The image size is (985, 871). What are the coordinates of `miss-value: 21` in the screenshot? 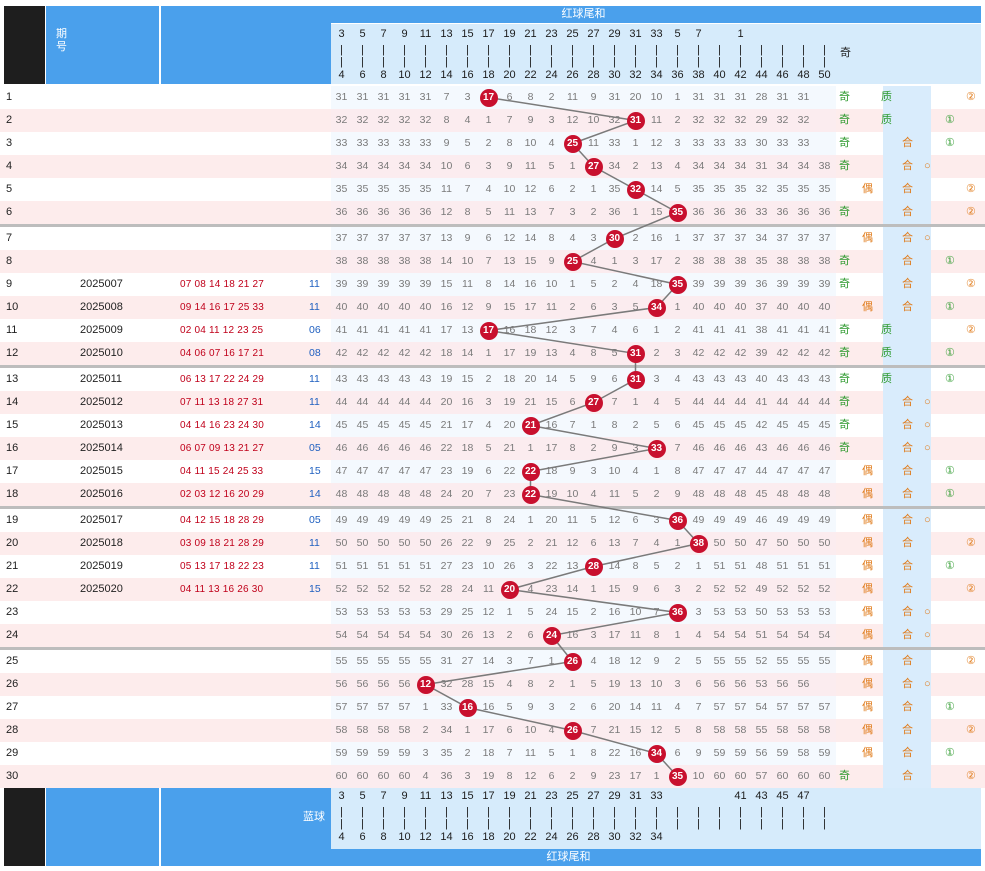 It's located at (551, 543).